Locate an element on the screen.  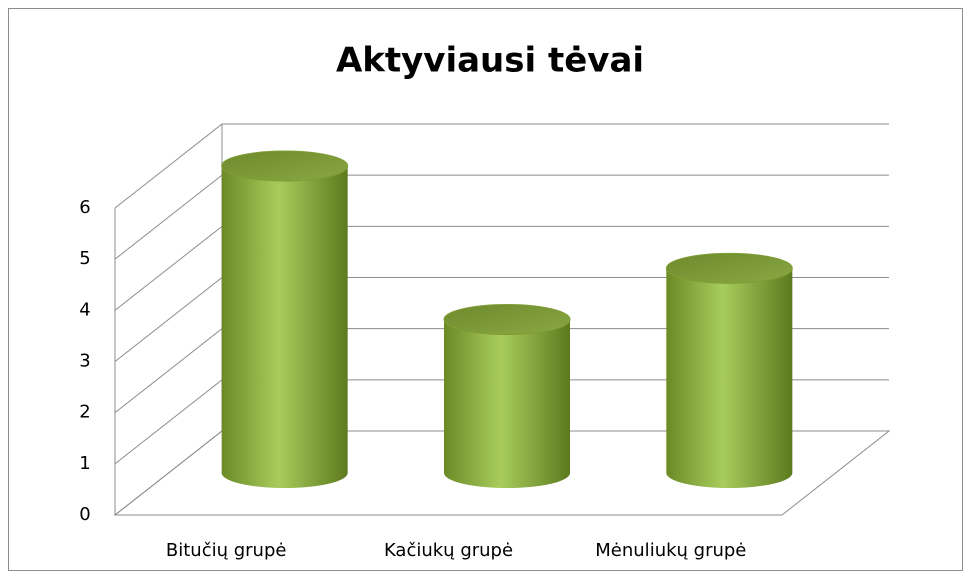
chart-title: Aktyviausi tėvai is located at coordinates (490, 61).